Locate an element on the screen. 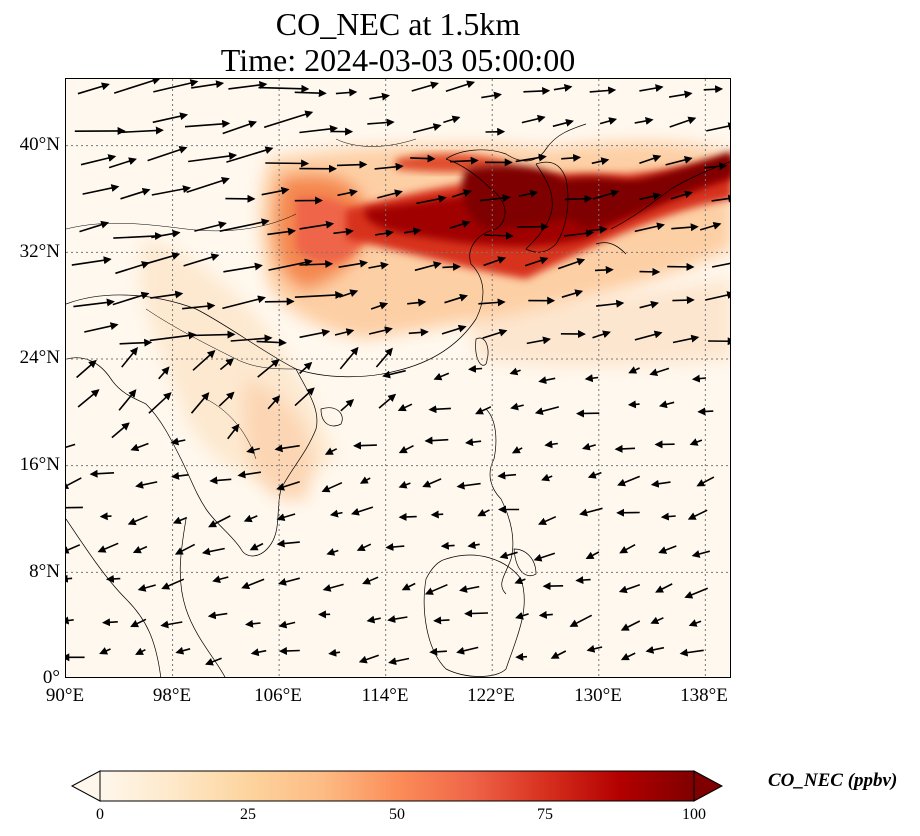 The image size is (920, 836). lon-tick-114e: 114°E is located at coordinates (385, 695).